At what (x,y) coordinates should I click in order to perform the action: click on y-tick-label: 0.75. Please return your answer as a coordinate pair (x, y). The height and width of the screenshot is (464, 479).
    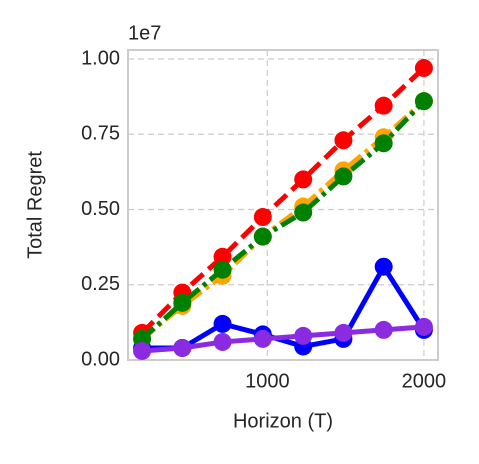
    Looking at the image, I should click on (100, 134).